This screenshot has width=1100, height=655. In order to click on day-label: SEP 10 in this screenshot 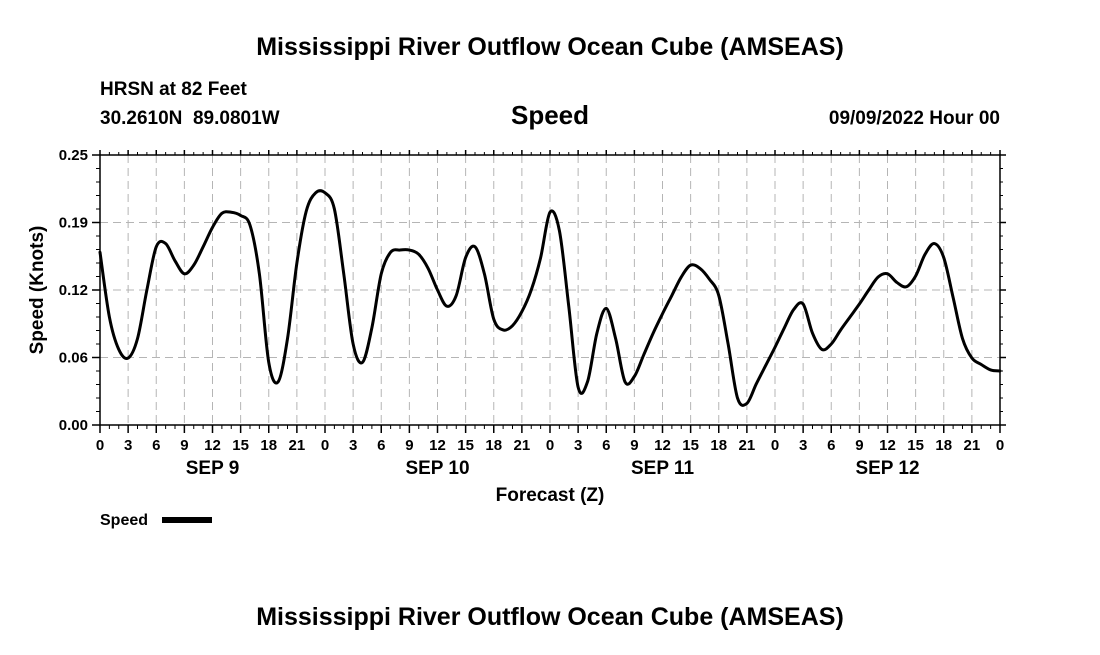, I will do `click(437, 468)`.